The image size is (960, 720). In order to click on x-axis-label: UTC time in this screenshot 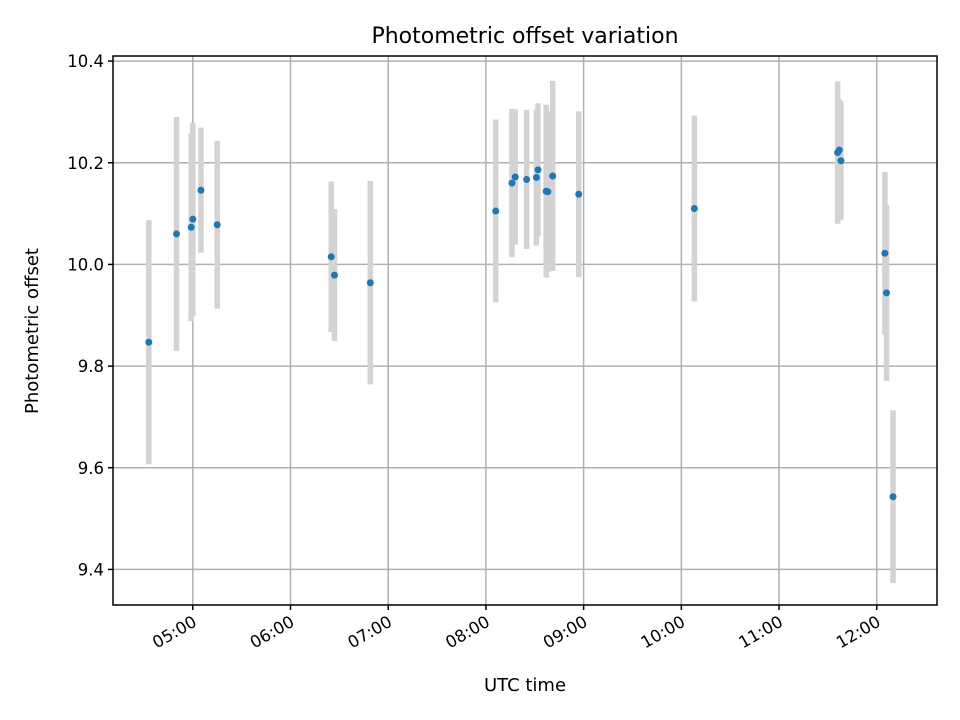, I will do `click(525, 685)`.